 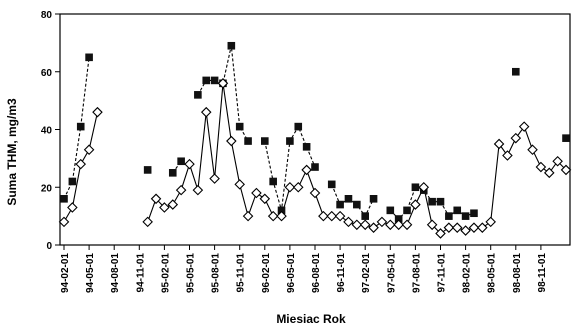 What do you see at coordinates (140, 273) in the screenshot?
I see `x-tick-label: 94-11-01` at bounding box center [140, 273].